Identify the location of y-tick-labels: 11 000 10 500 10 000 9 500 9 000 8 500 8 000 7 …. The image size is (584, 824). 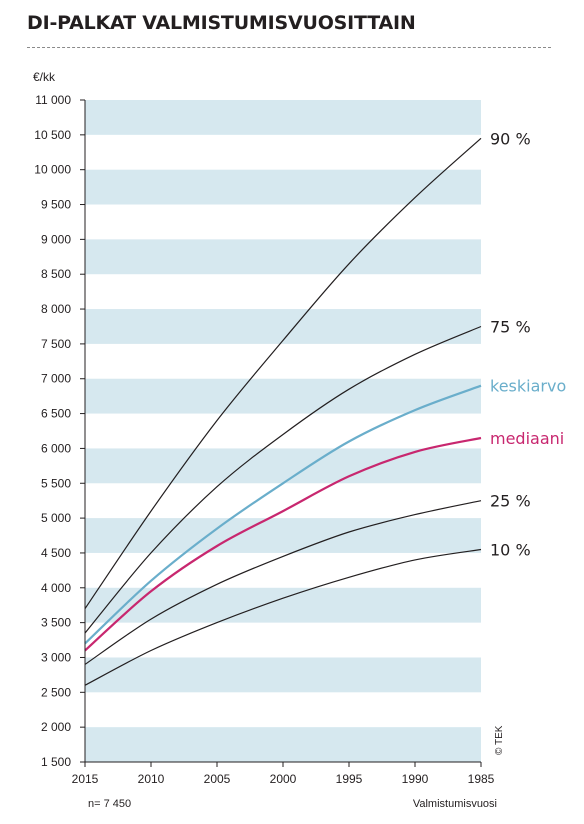
(59, 431).